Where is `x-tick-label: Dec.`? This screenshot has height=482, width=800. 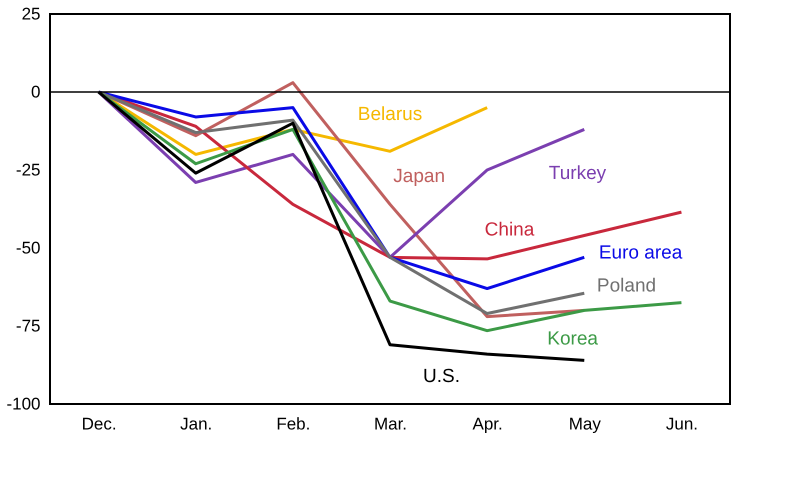 x-tick-label: Dec. is located at coordinates (99, 424).